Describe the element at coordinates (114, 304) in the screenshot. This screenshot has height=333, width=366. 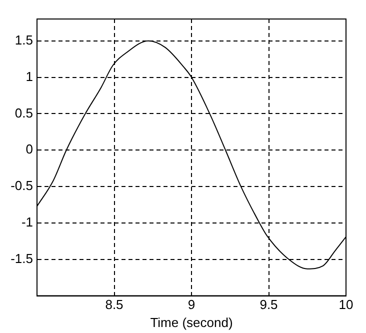
I see `x-tick-label: 8.5` at that location.